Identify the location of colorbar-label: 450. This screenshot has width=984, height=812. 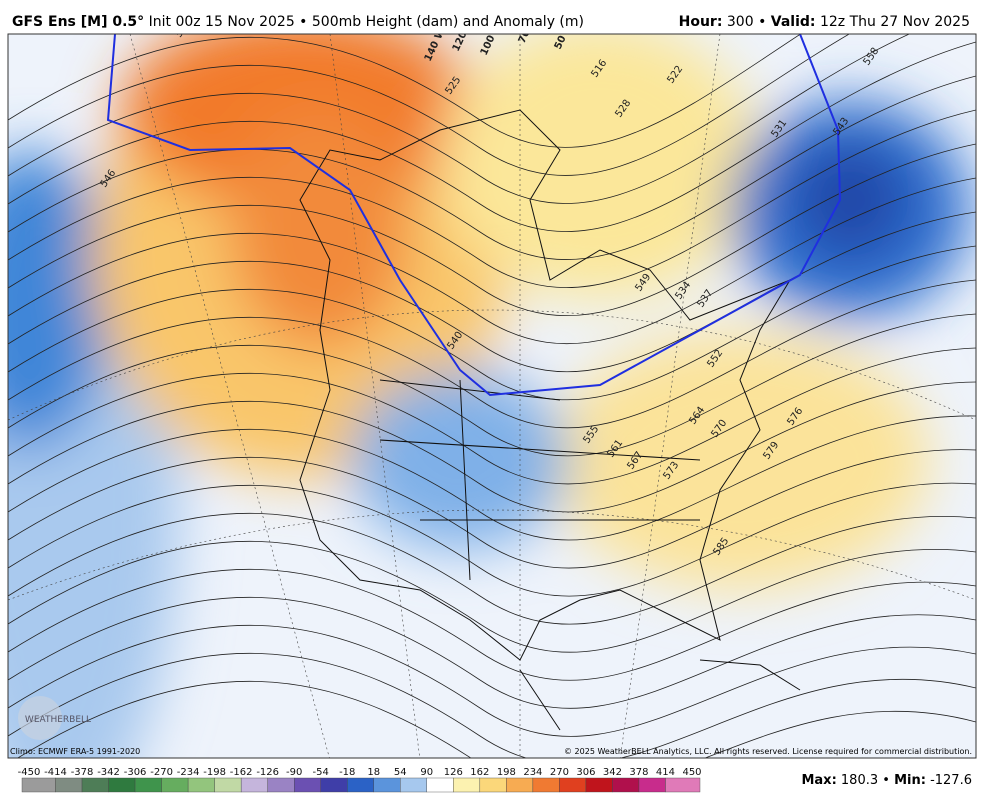
(691, 772).